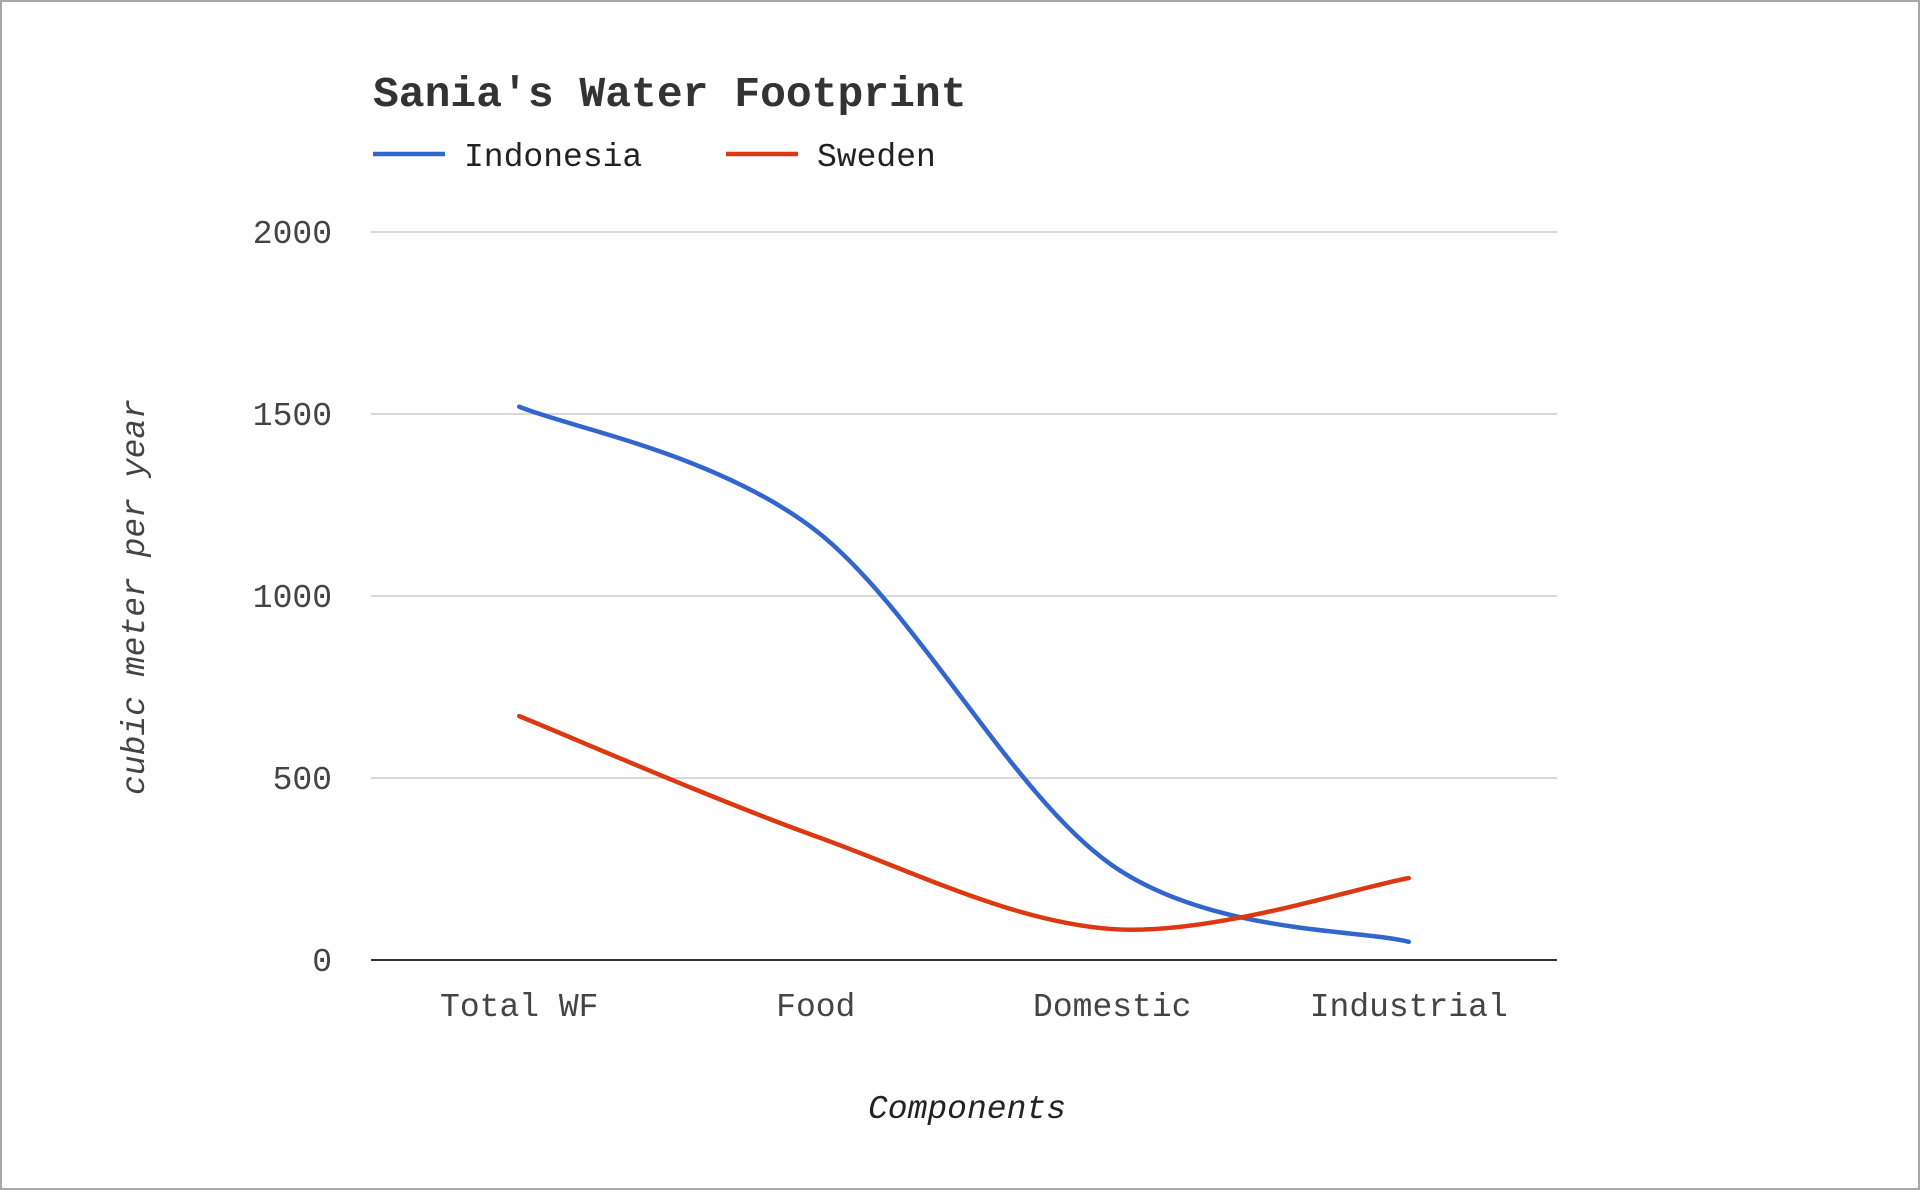 The width and height of the screenshot is (1920, 1190). Describe the element at coordinates (967, 1109) in the screenshot. I see `x-axis-title: Components` at that location.